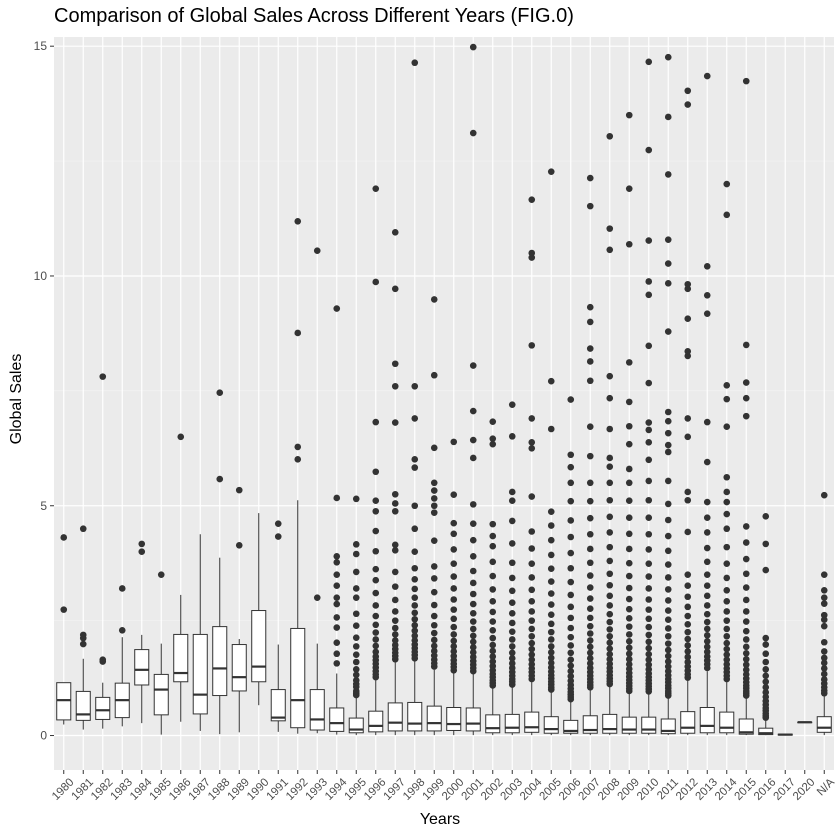  Describe the element at coordinates (258, 789) in the screenshot. I see `x-tick-label: 1990` at that location.